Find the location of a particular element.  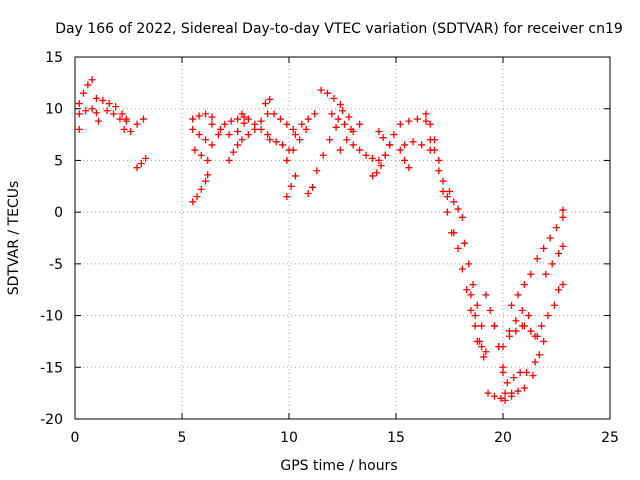

series-arc-au is located at coordinates (519, 326).